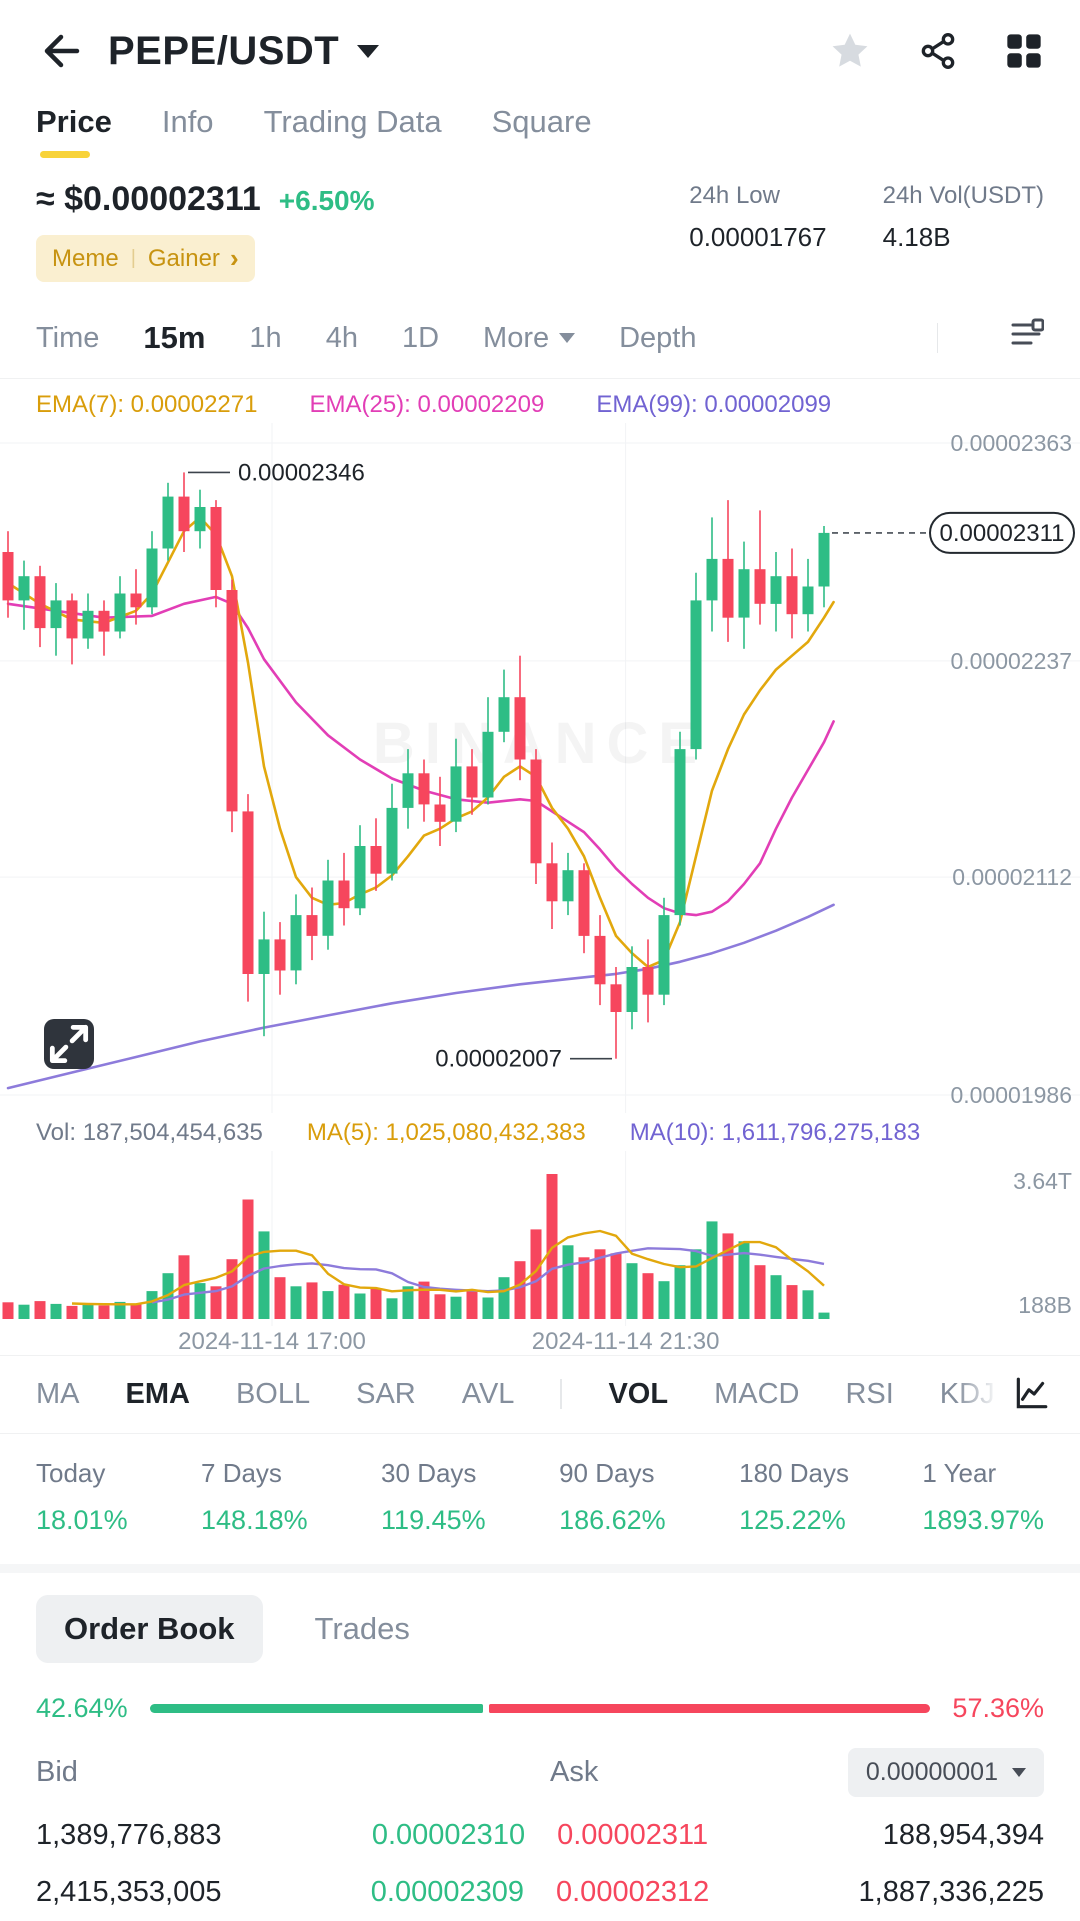 This screenshot has width=1080, height=1921. I want to click on tf-time: Time, so click(68, 337).